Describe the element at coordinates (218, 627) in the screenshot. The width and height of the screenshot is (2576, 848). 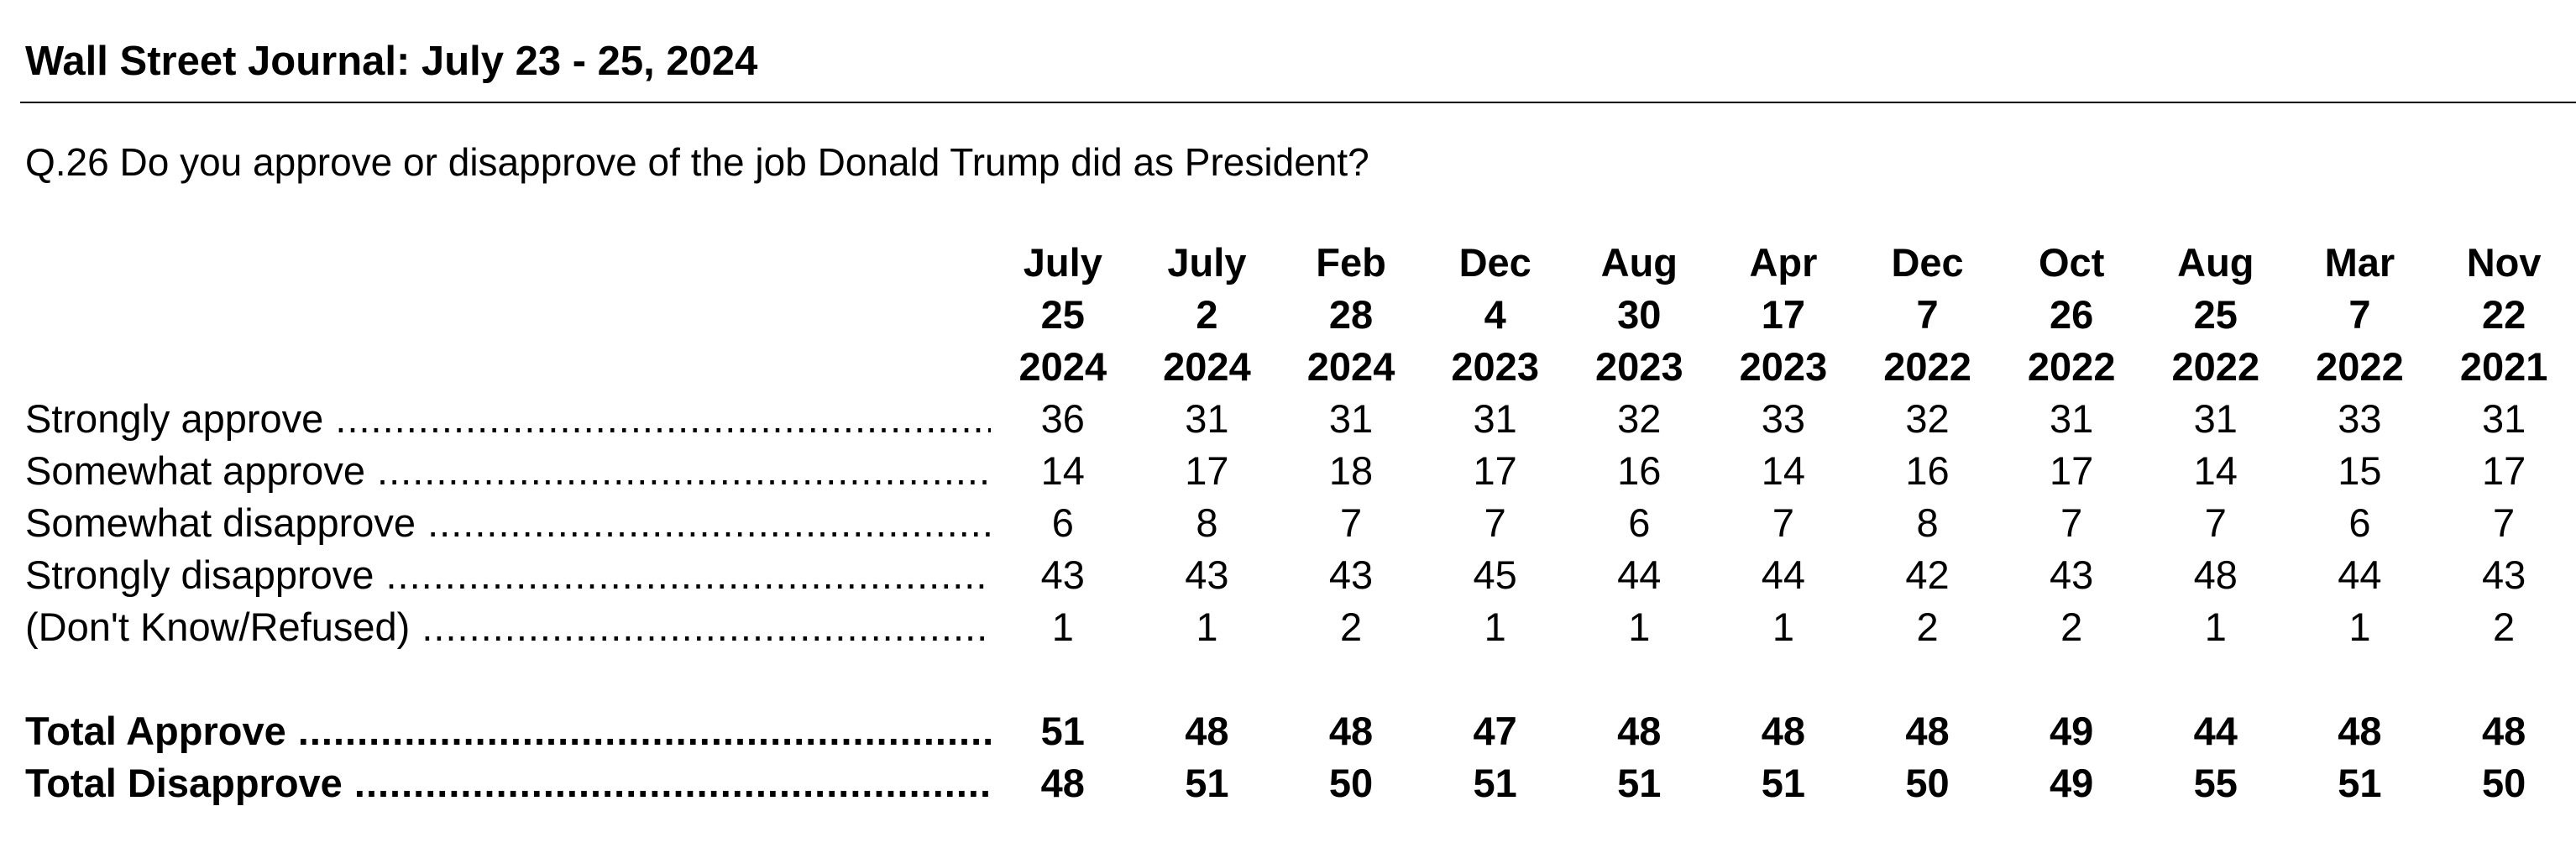
I see `row-label: (Don't Know/Refused)` at that location.